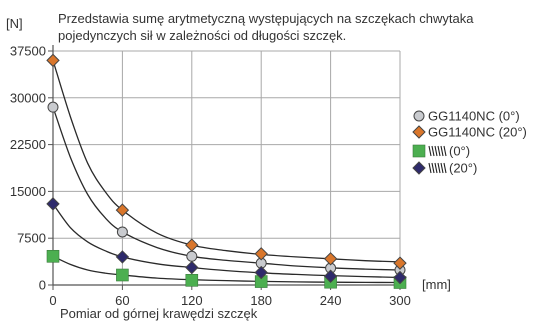 This screenshot has height=322, width=534. I want to click on legend-label: GG1140NC (20°), so click(477, 132).